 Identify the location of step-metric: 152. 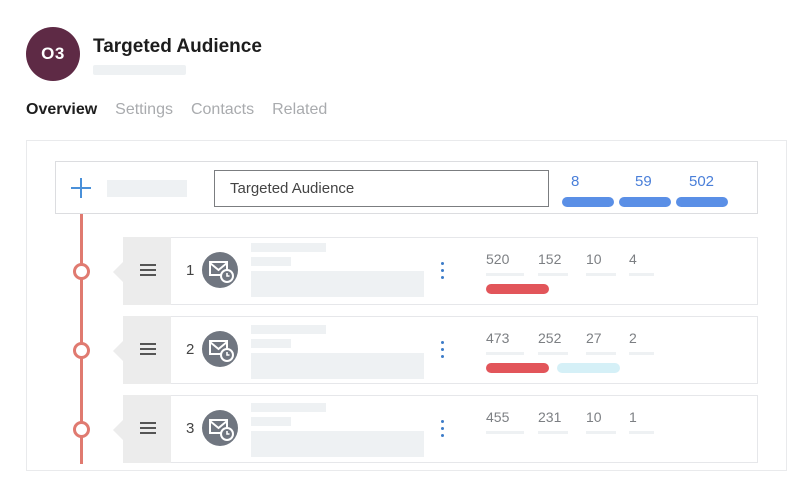
(550, 259).